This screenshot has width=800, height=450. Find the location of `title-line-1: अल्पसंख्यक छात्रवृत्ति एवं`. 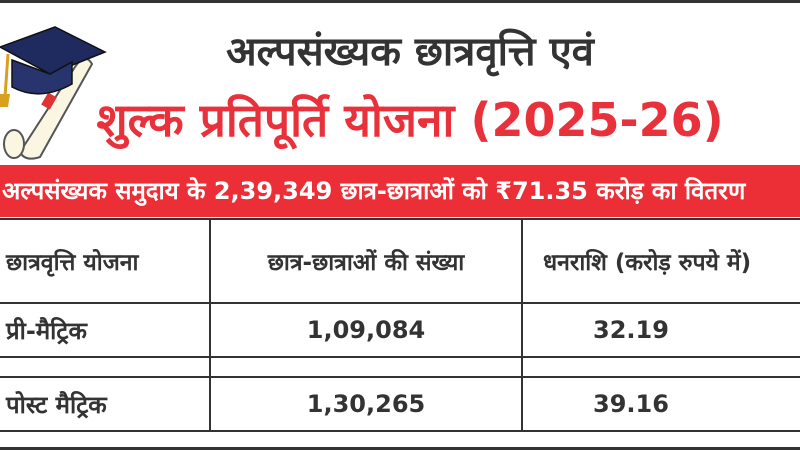

title-line-1: अल्पसंख्यक छात्रवृत्ति एवं is located at coordinates (410, 52).